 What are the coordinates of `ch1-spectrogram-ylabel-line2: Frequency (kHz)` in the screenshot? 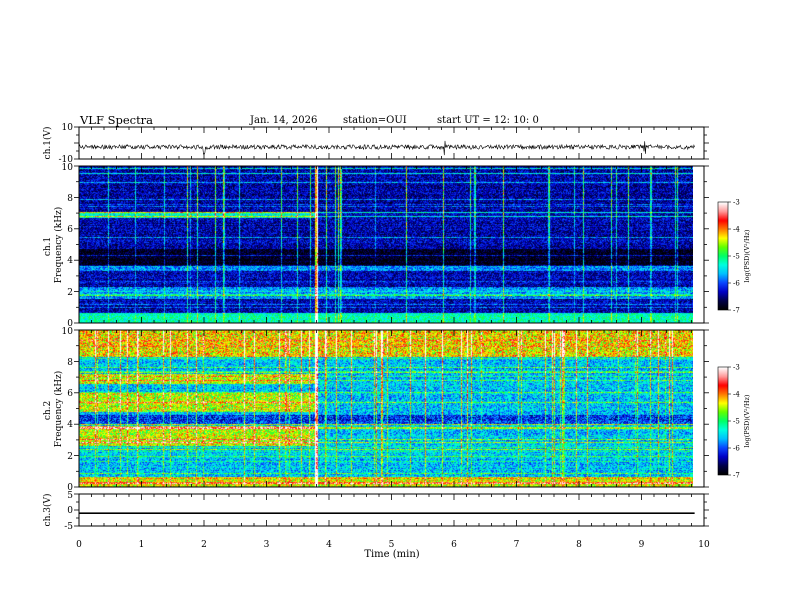 It's located at (58, 245).